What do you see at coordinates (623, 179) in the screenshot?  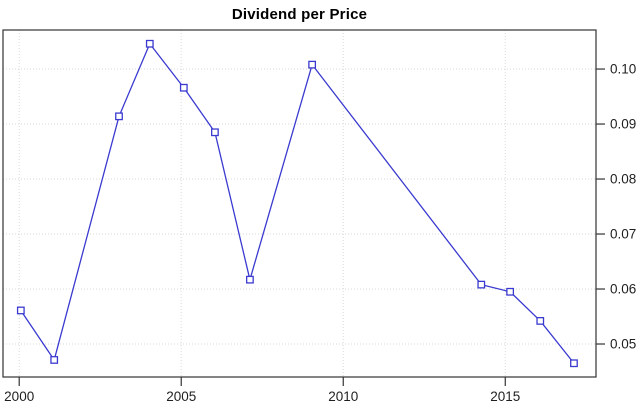 I see `y-tick-label: 0.08` at bounding box center [623, 179].